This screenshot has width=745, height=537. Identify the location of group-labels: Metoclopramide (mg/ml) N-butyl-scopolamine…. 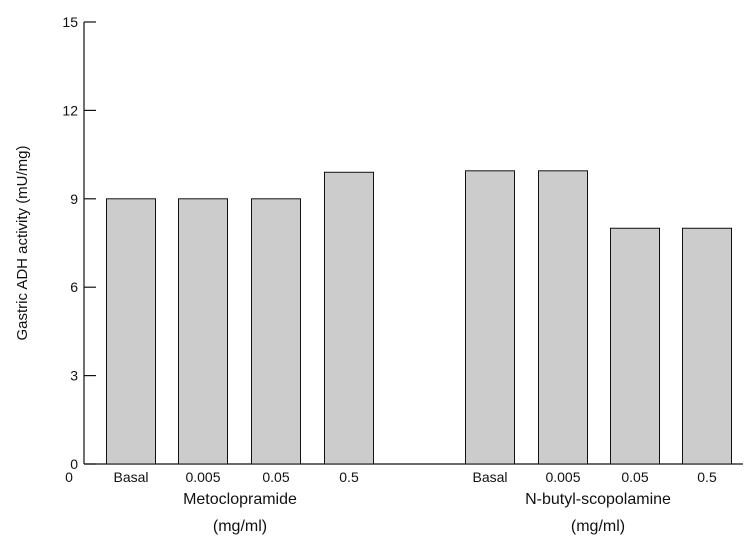
(427, 513).